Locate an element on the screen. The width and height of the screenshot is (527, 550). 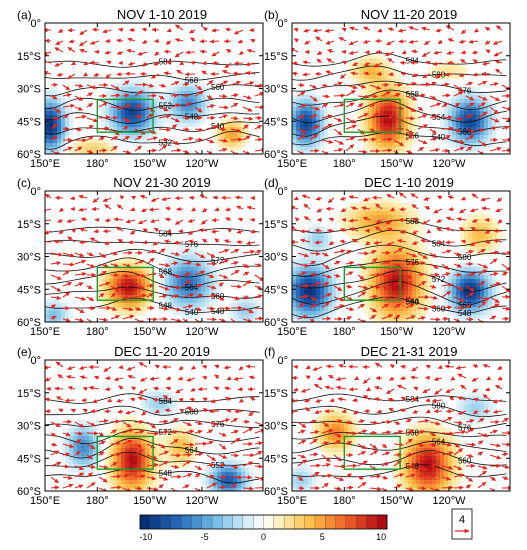
colorbar-segment is located at coordinates (238, 522).